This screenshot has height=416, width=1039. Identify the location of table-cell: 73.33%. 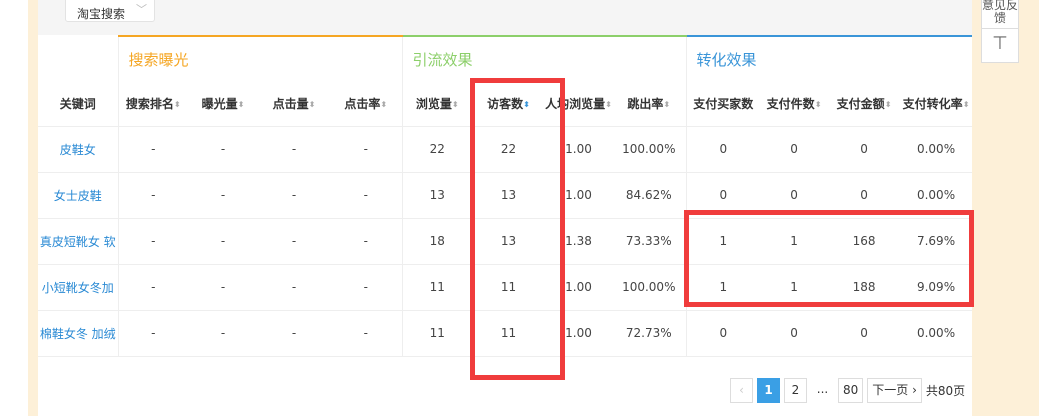
(649, 241).